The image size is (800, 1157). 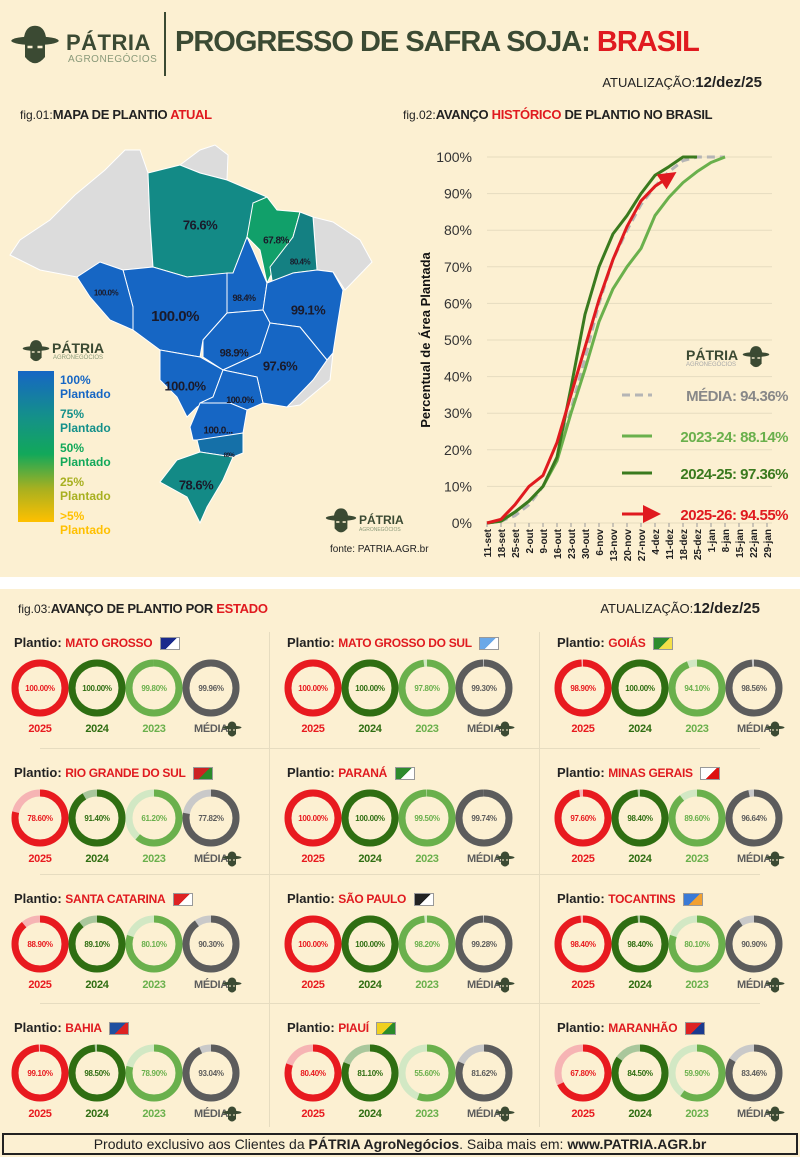 I want to click on y-tick-label: 80%, so click(x=458, y=230).